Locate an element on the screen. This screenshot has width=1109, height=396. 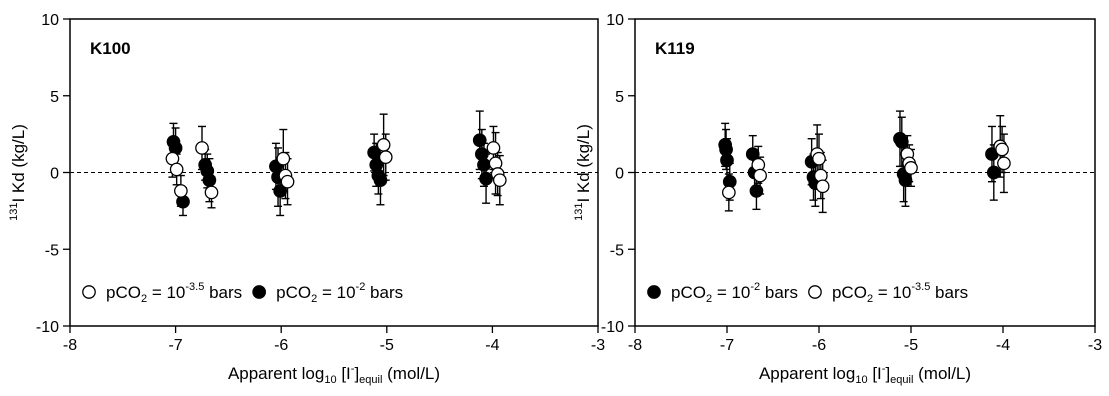
series-filled is located at coordinates (329, 163).